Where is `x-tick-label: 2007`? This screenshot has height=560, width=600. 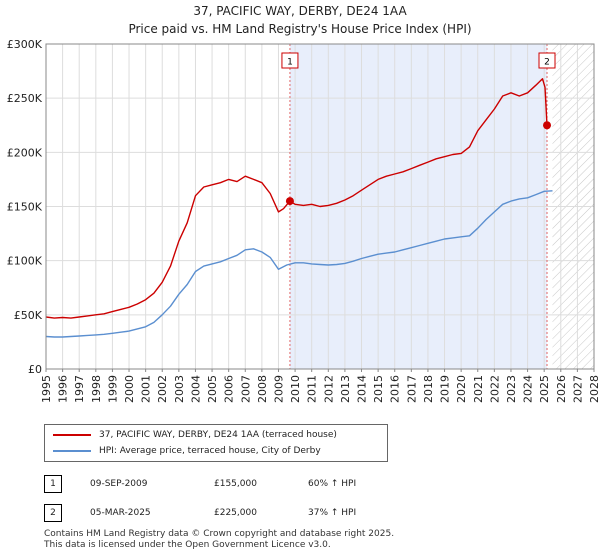 x-tick-label: 2007 is located at coordinates (245, 389).